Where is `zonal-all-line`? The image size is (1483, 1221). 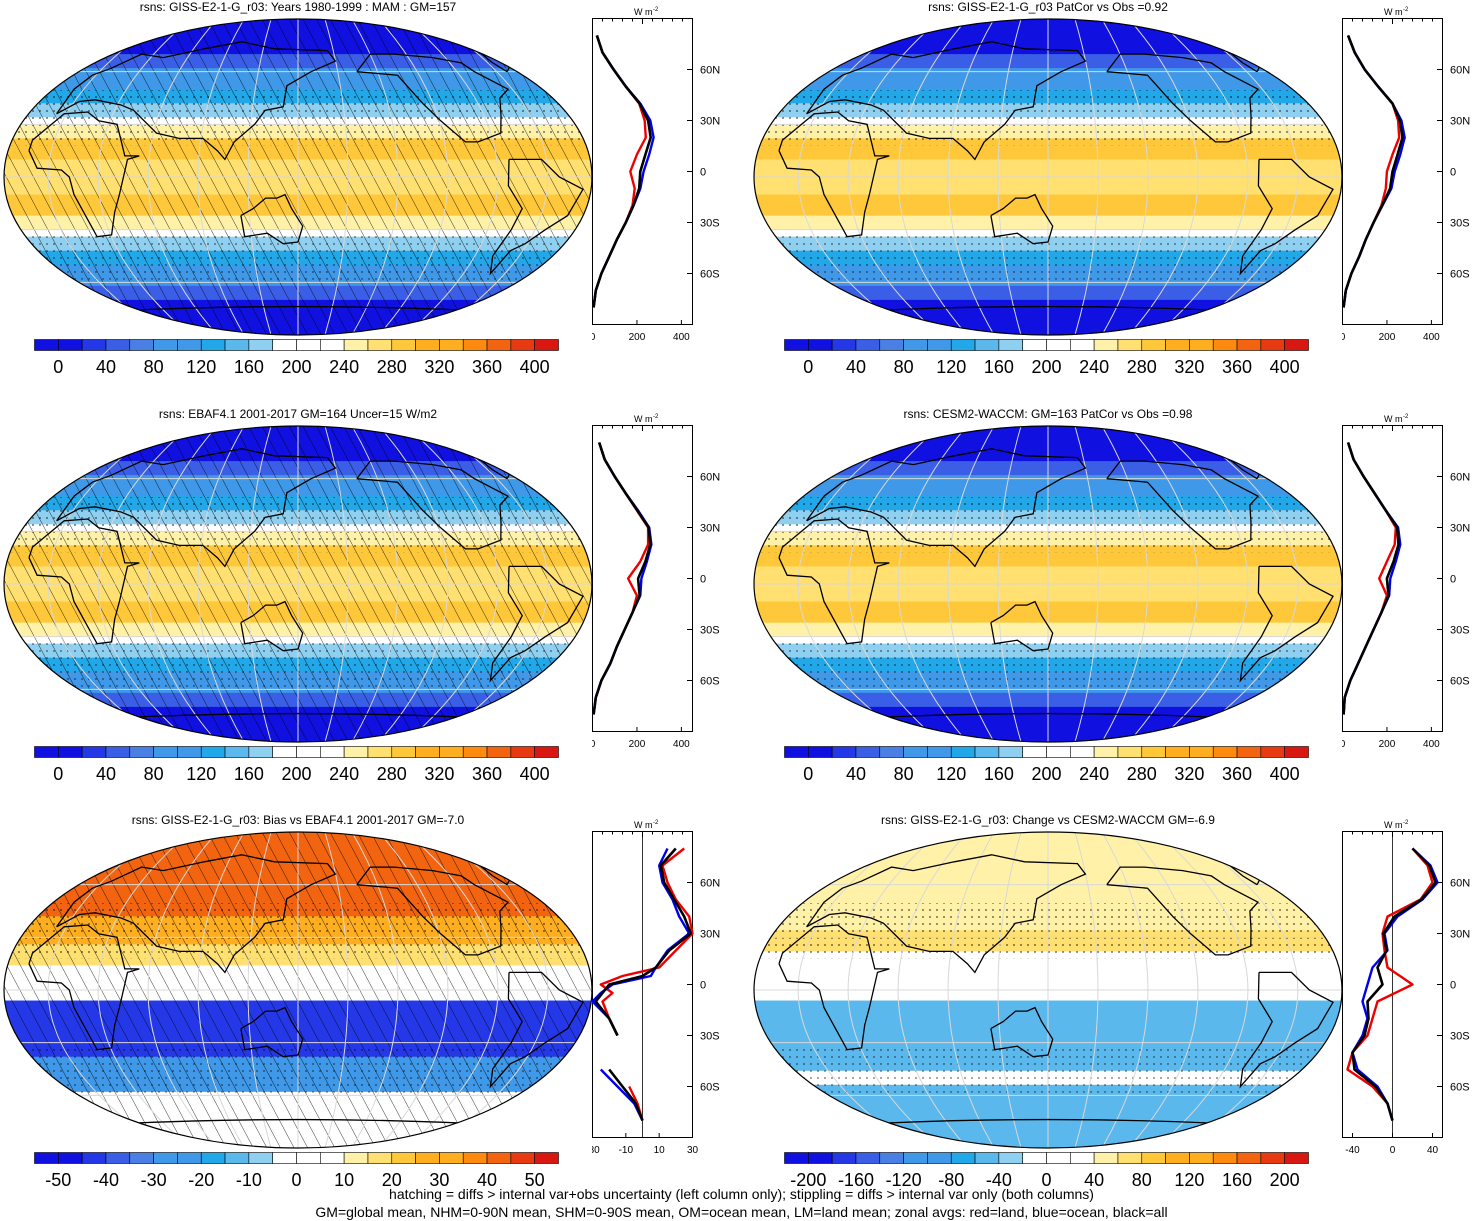
zonal-all-line is located at coordinates (643, 984).